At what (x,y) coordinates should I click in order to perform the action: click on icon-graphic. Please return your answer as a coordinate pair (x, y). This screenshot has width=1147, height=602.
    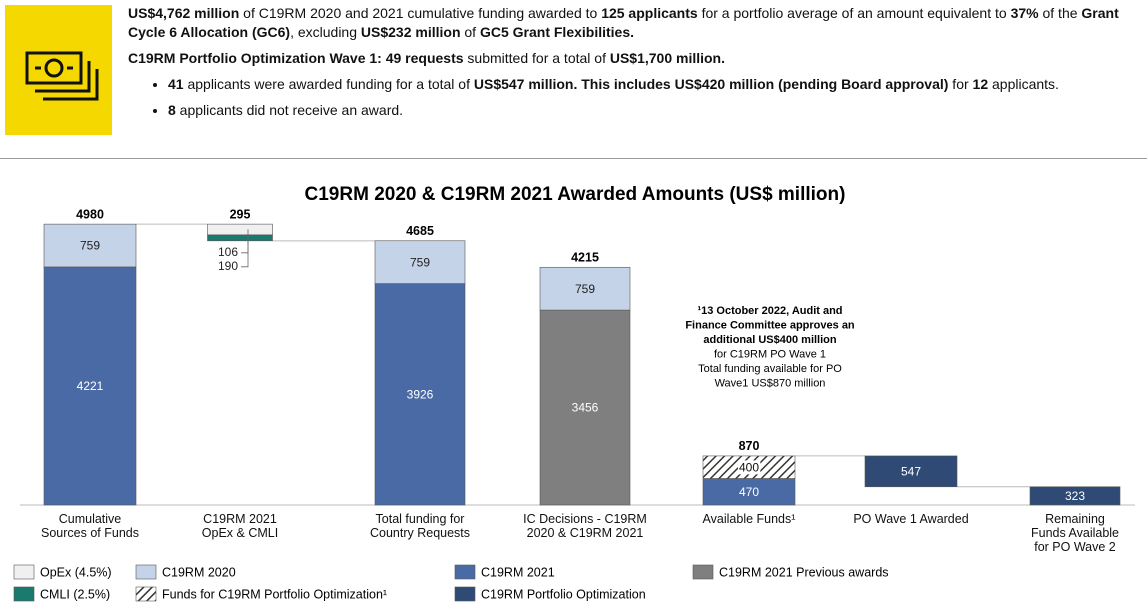
    Looking at the image, I should click on (62, 76).